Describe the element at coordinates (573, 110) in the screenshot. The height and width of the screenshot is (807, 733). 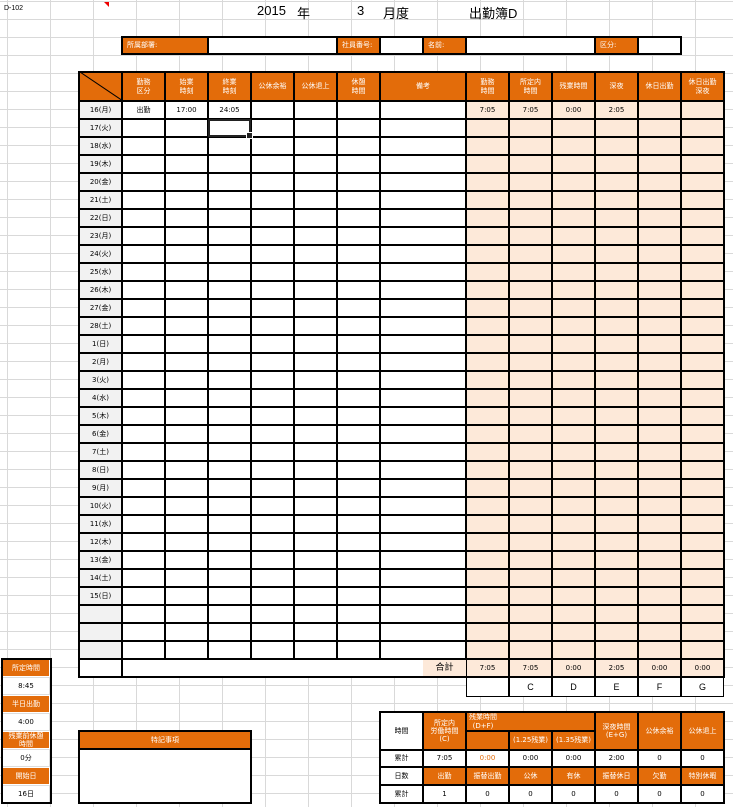
I see `table-cell: 0:00` at that location.